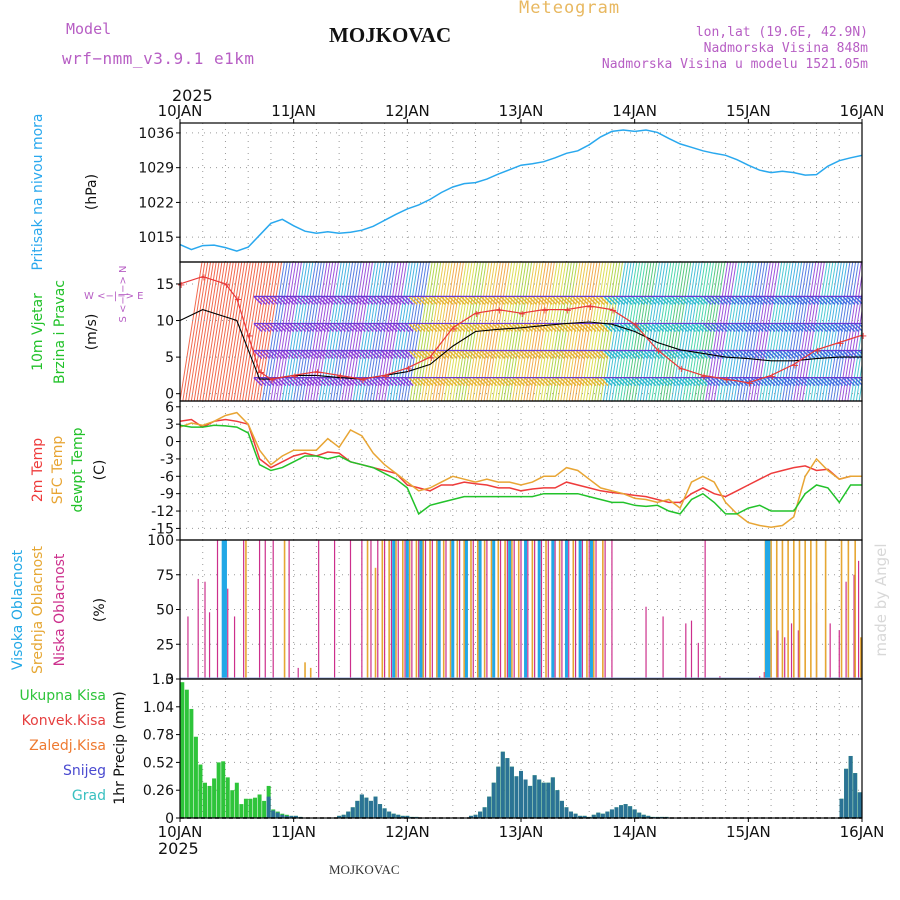 The width and height of the screenshot is (900, 900). What do you see at coordinates (169, 680) in the screenshot?
I see `cloud-tick-label: 0` at bounding box center [169, 680].